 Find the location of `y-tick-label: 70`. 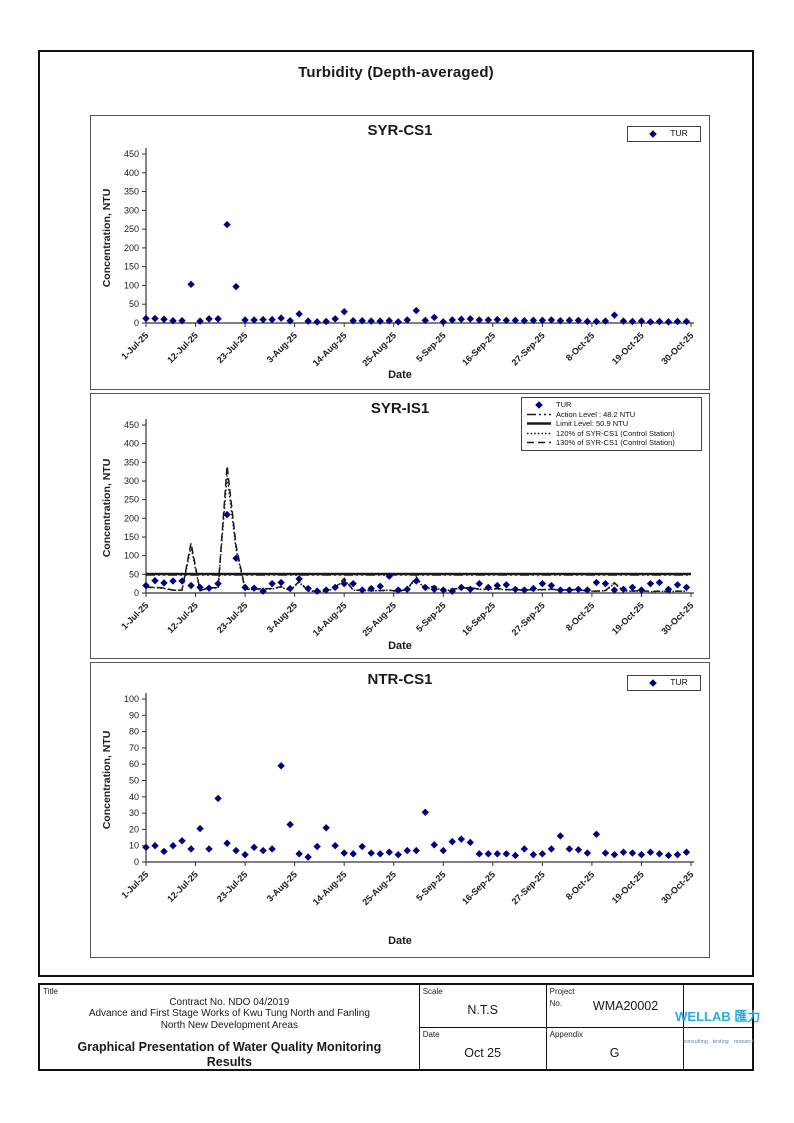

y-tick-label: 70 is located at coordinates (134, 748).